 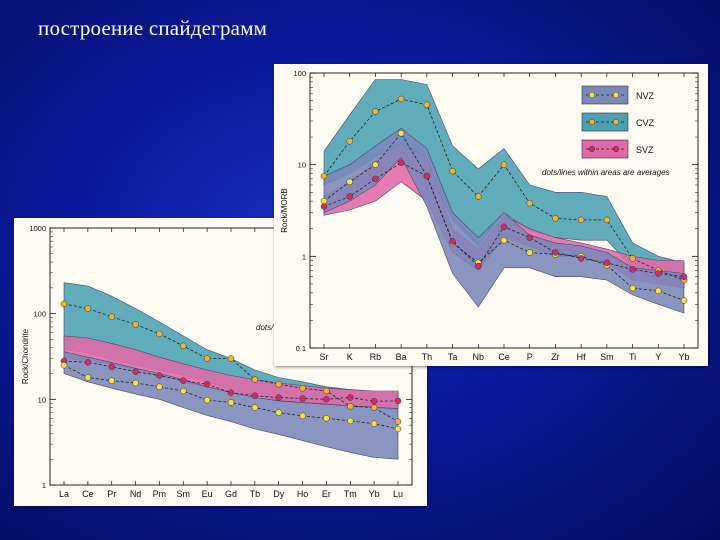 I want to click on morb-point-svz-yb, so click(x=684, y=276).